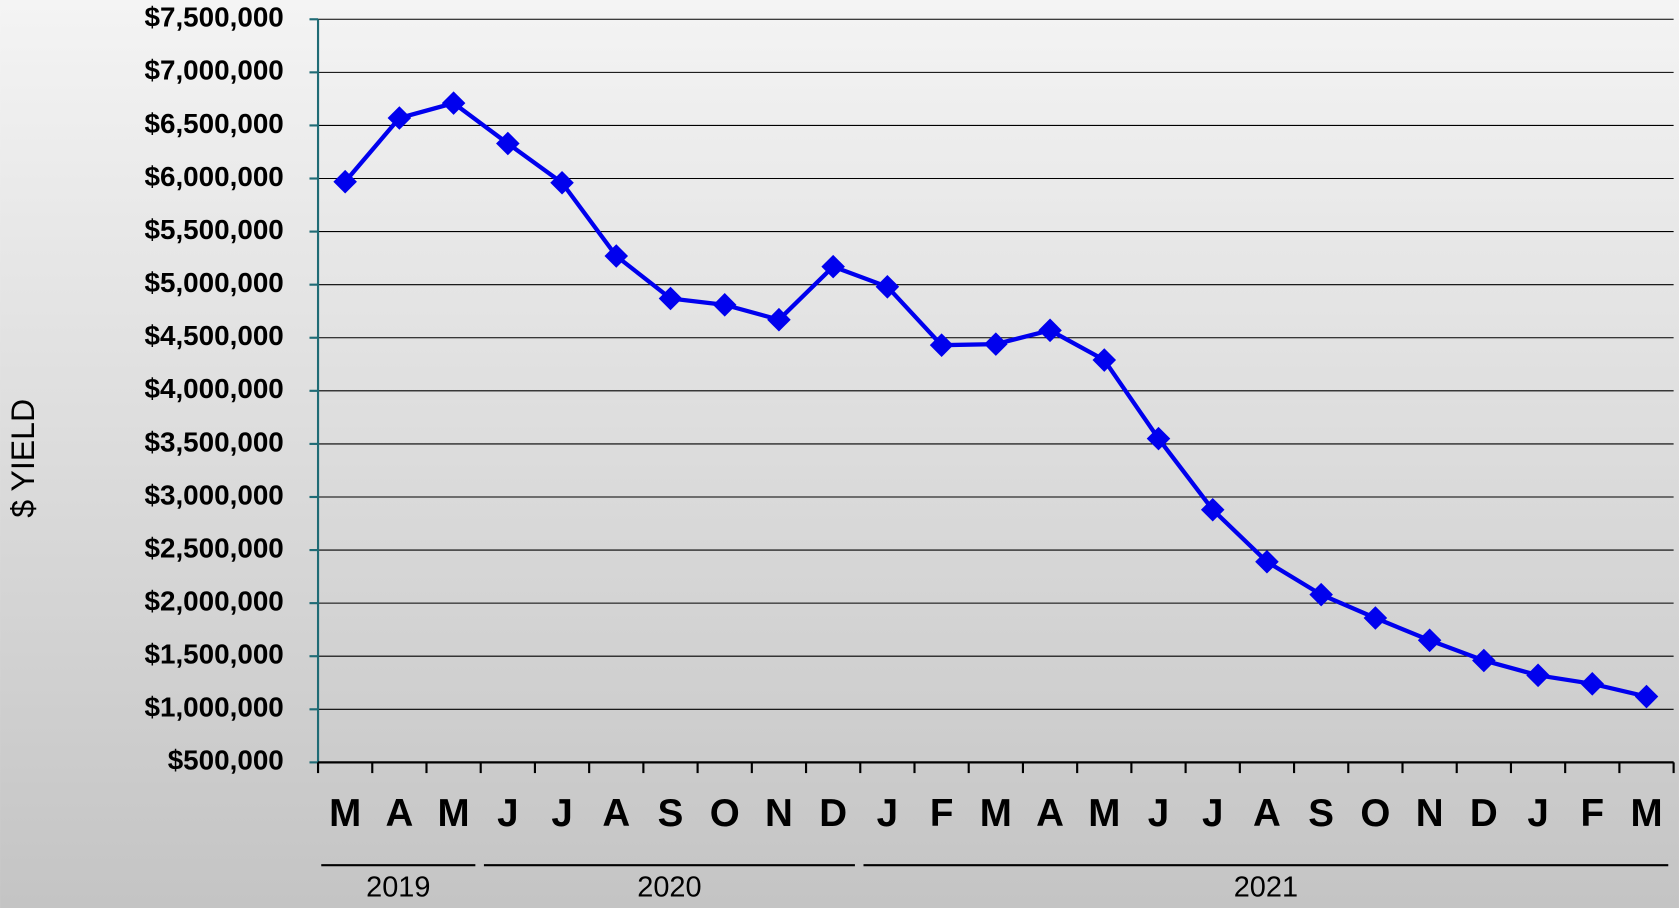 This screenshot has width=1679, height=908. I want to click on y-tick-label: $3,500,000, so click(213, 441).